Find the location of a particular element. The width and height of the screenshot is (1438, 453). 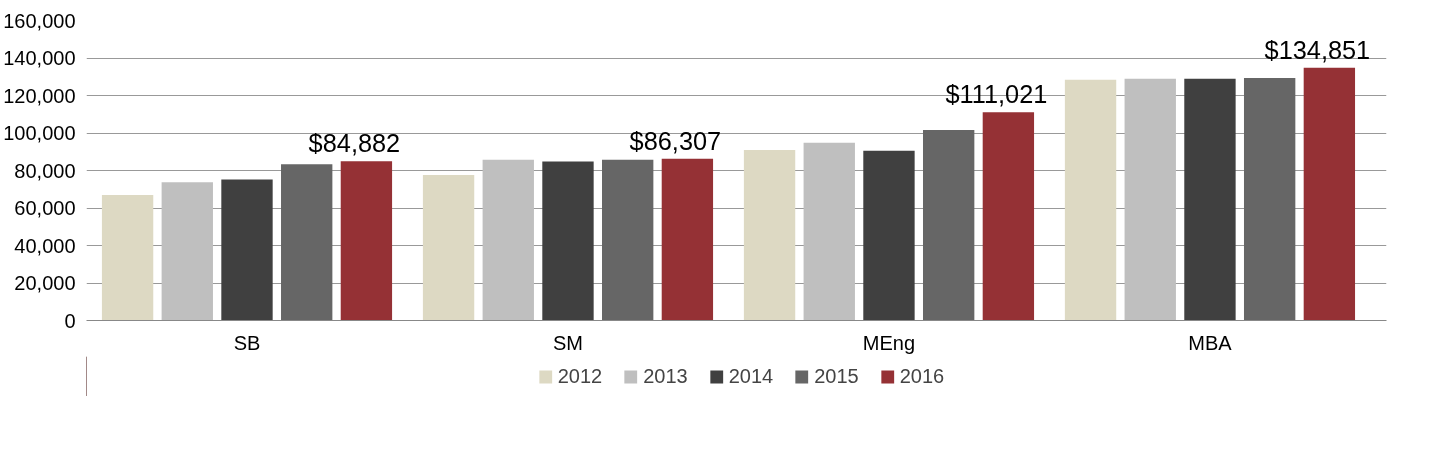

x-tick-label: SB is located at coordinates (247, 342).